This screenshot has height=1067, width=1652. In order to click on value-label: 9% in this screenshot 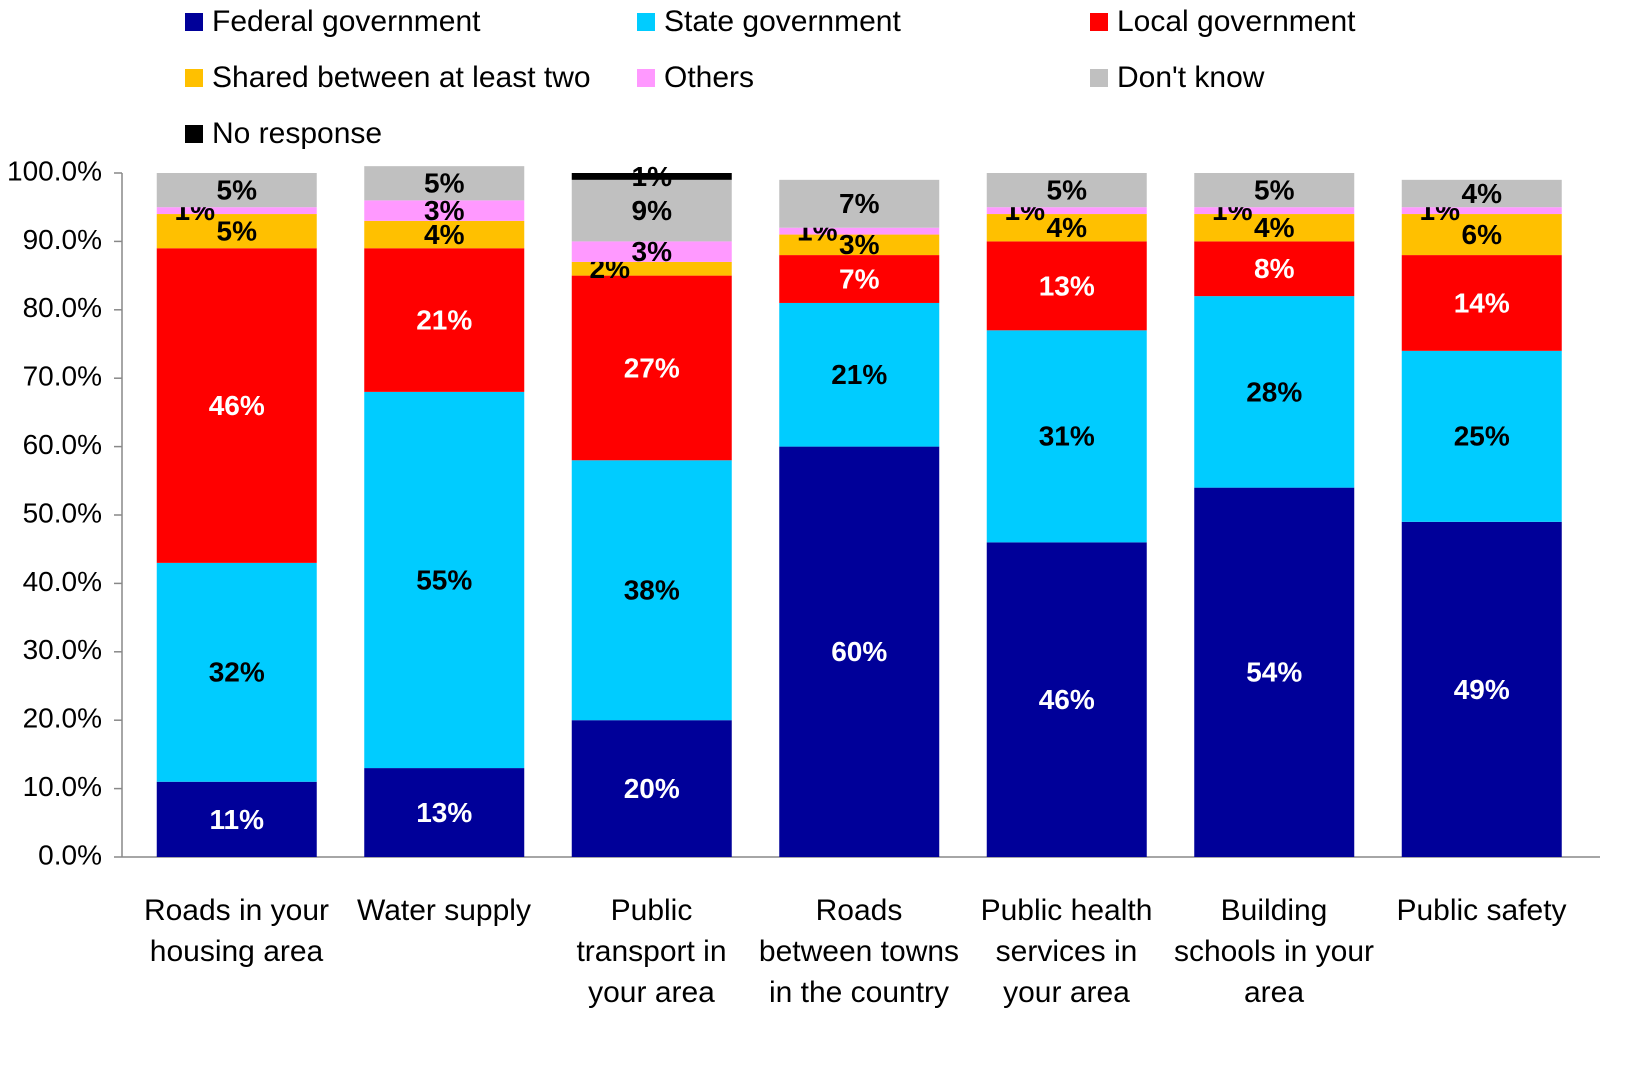, I will do `click(652, 210)`.